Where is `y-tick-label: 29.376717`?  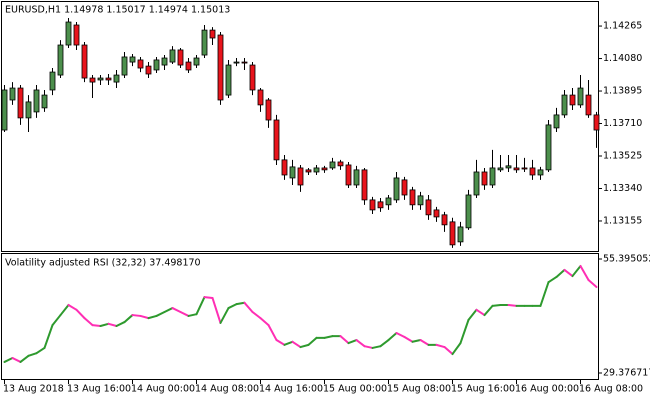
y-tick-label: 29.376717 is located at coordinates (626, 372).